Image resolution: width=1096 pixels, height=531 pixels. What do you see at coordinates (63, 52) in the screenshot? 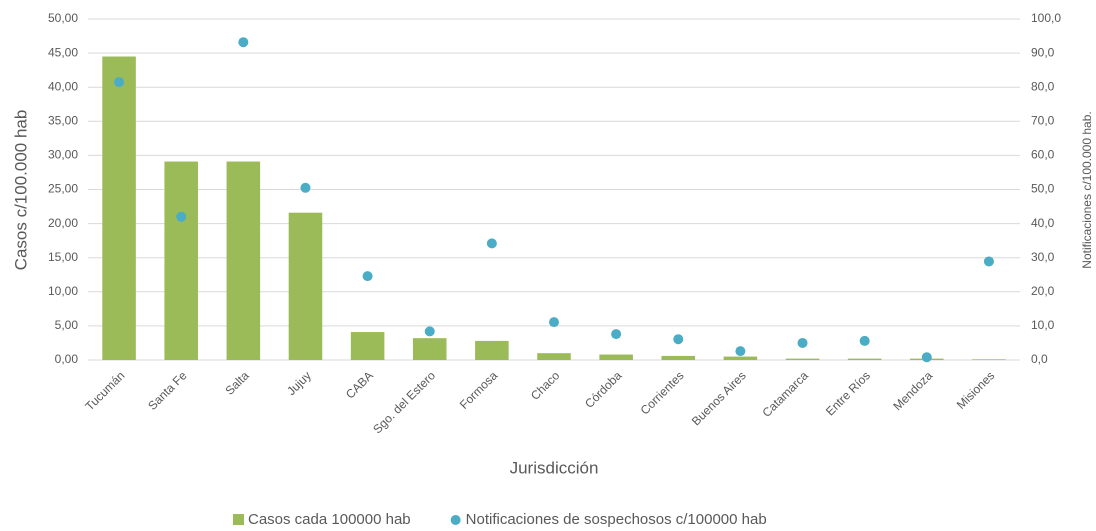
I see `y-tick-label: 45,00` at bounding box center [63, 52].